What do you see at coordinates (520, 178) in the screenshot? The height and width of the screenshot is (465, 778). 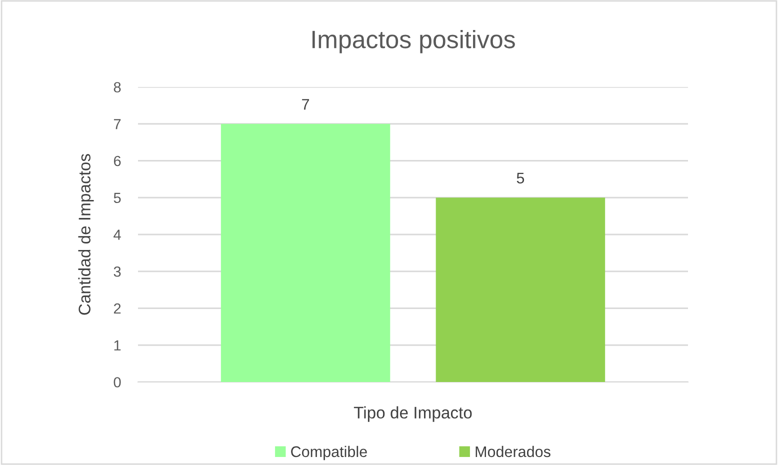 I see `data-label: 5` at bounding box center [520, 178].